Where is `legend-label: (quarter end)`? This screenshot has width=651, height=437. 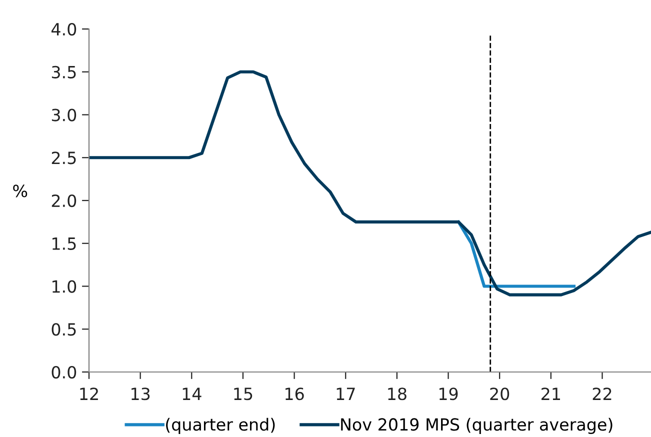 legend-label: (quarter end) is located at coordinates (220, 426).